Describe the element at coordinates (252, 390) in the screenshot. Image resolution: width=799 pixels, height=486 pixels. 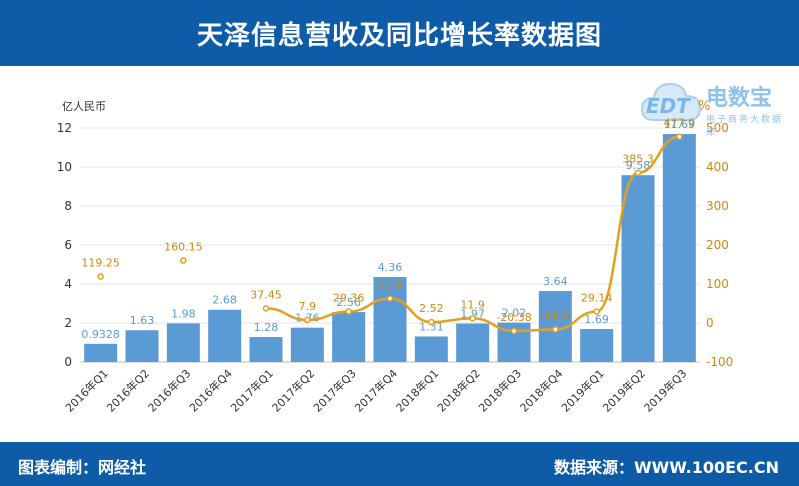
I see `x-tick-label: 2017年Q1` at that location.